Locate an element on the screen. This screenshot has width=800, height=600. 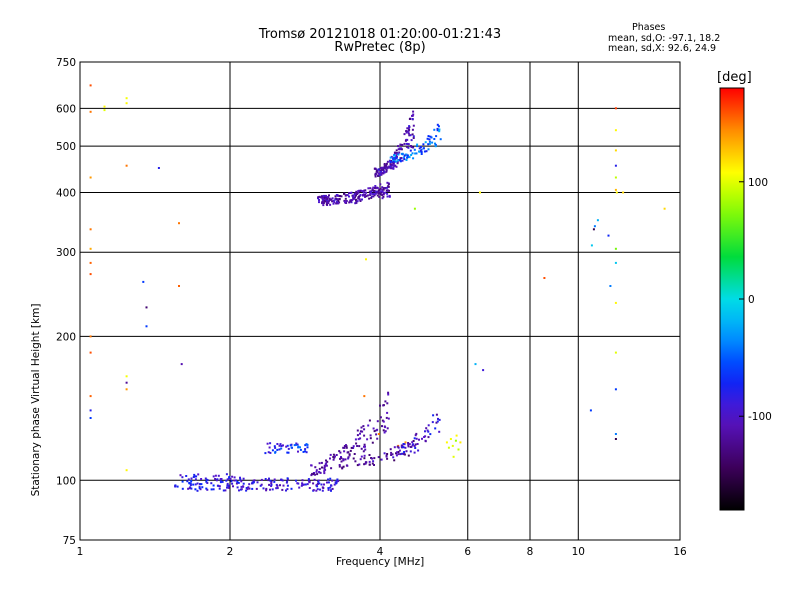
phases-heading: Phases is located at coordinates (649, 27).